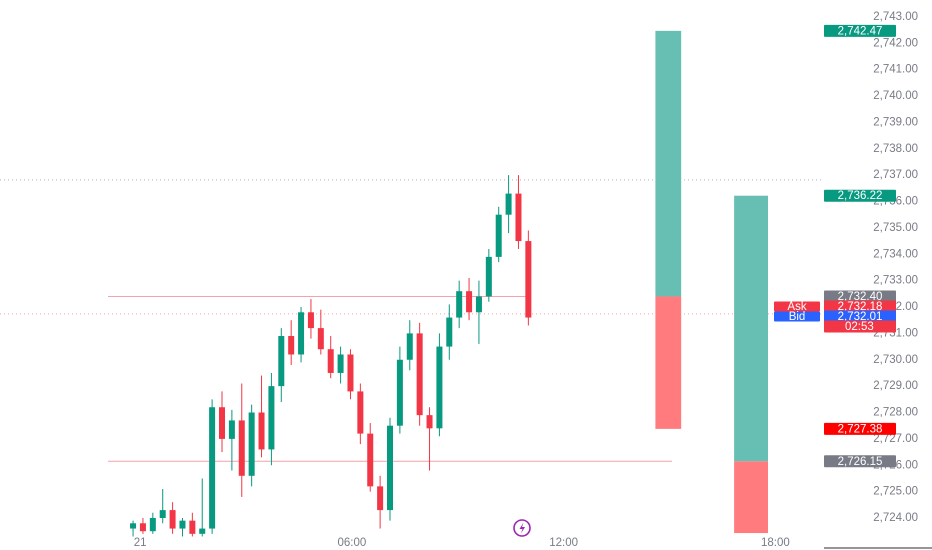 The image size is (932, 550). I want to click on price-label: 2,732.01, so click(860, 317).